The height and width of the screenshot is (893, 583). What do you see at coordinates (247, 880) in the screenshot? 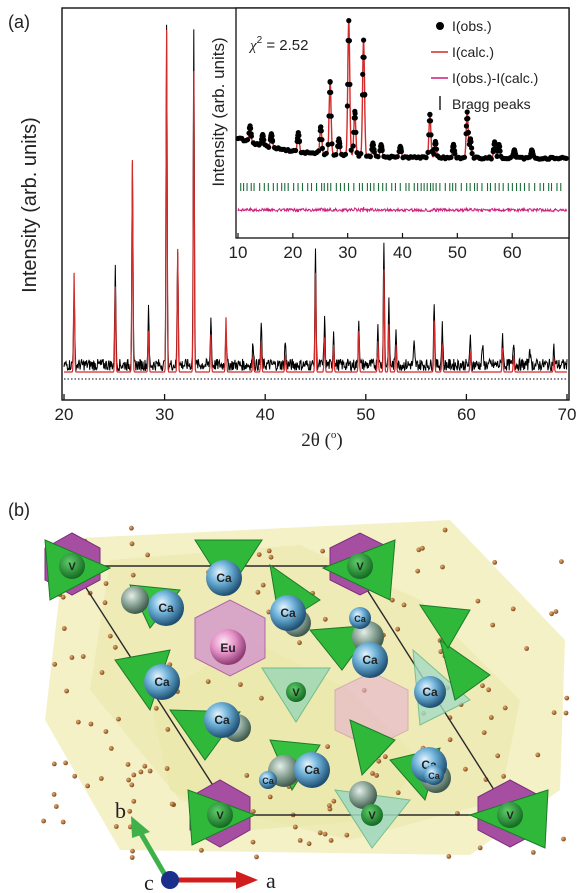
I see `a-axis-arrowhead` at bounding box center [247, 880].